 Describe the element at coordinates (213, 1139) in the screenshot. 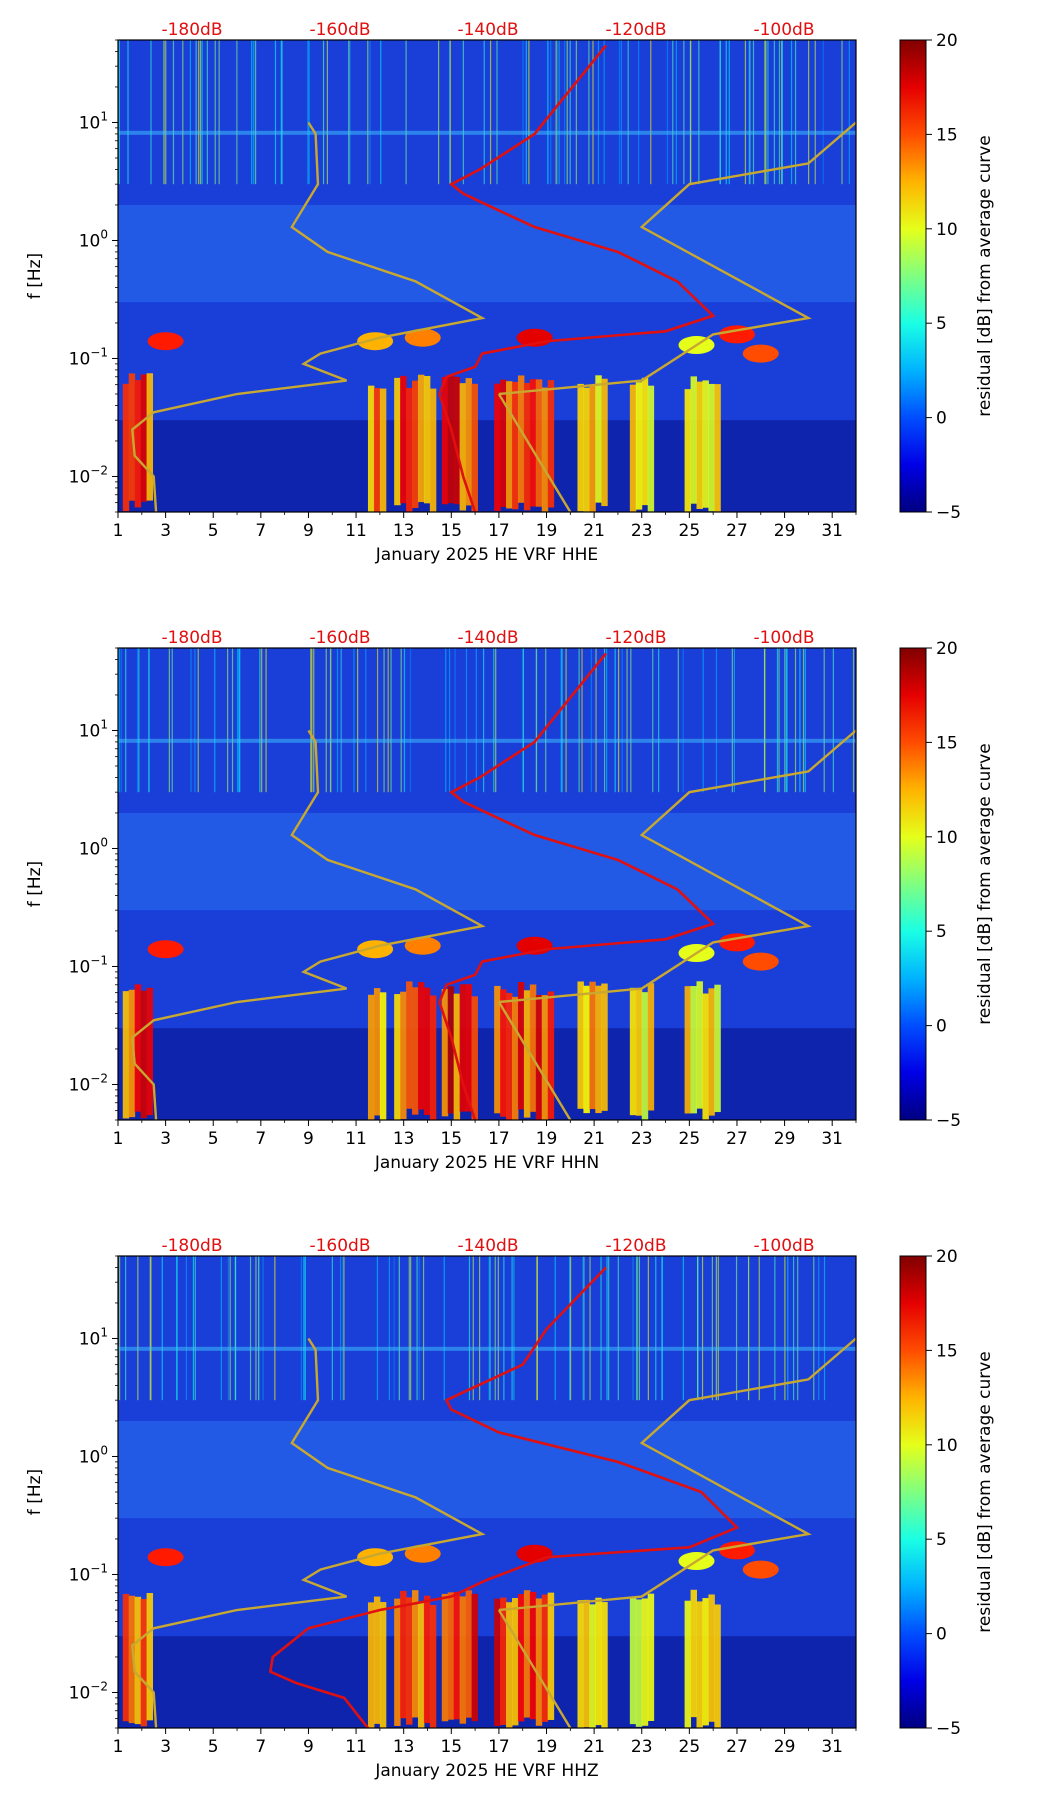

I see `x-tick-label: 5` at that location.